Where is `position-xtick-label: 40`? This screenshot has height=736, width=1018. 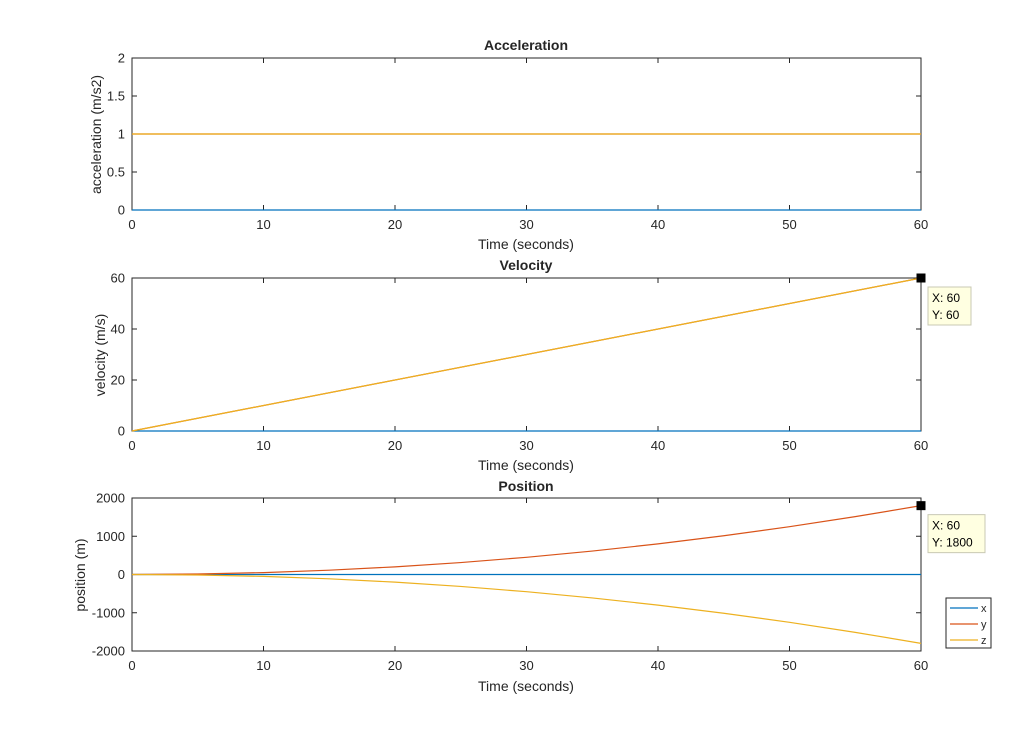 position-xtick-label: 40 is located at coordinates (658, 665).